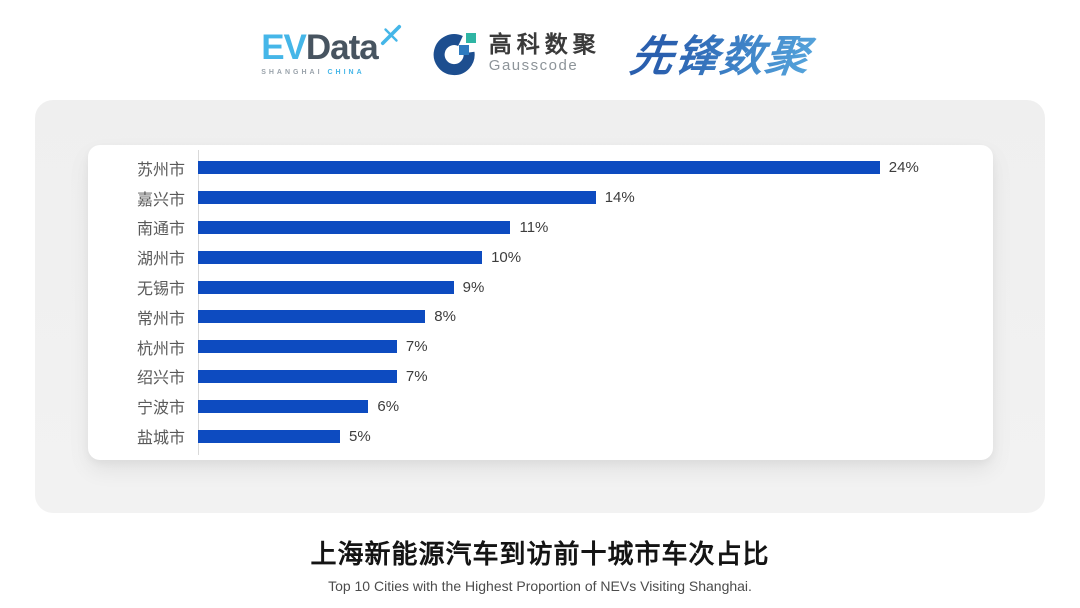 The image size is (1080, 608). What do you see at coordinates (160, 379) in the screenshot?
I see `category-label: 绍兴市` at bounding box center [160, 379].